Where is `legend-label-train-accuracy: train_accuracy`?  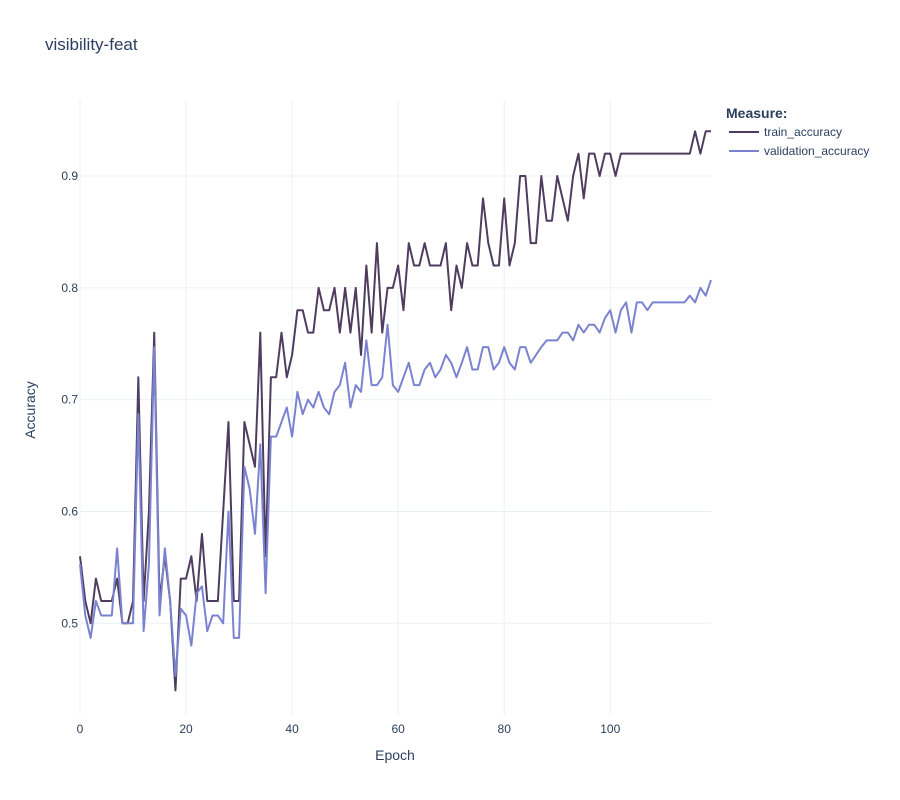 legend-label-train-accuracy: train_accuracy is located at coordinates (803, 132).